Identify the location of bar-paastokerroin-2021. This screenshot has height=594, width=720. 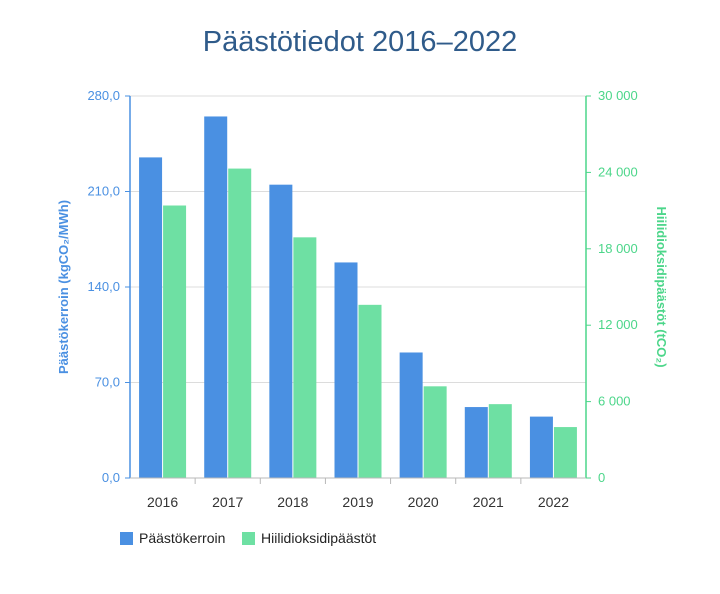
(476, 442).